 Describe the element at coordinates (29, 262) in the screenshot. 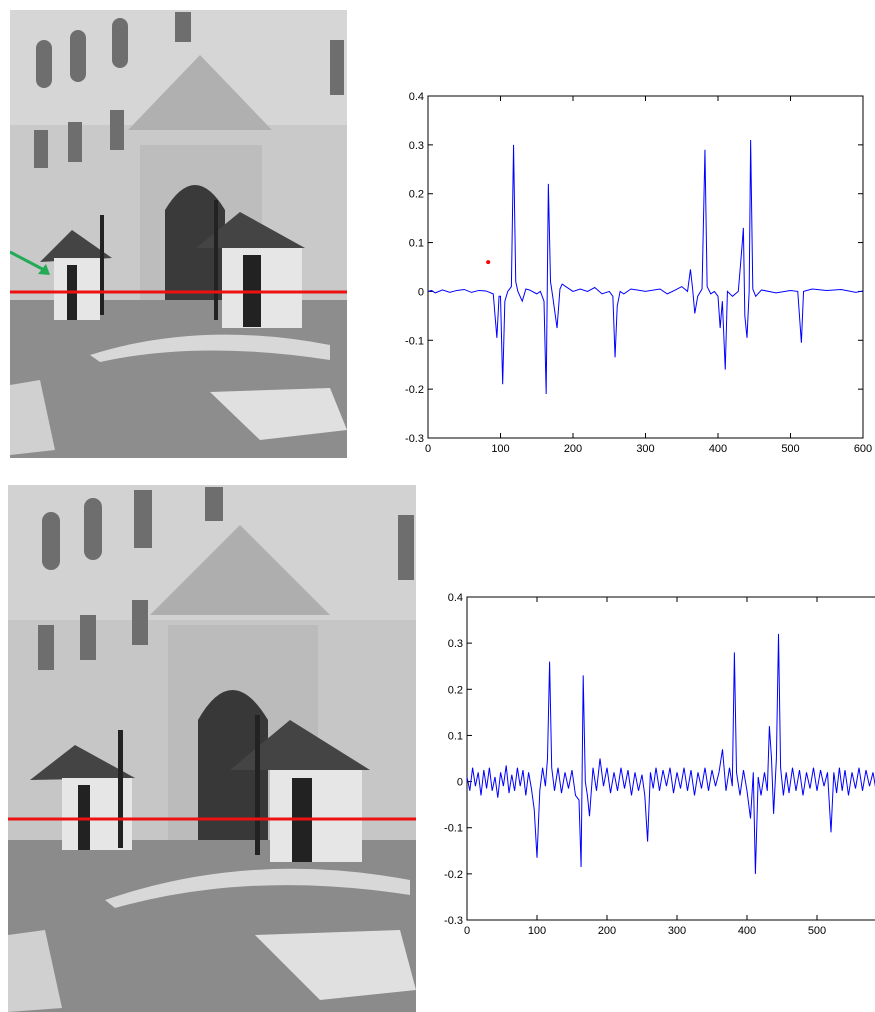

I see `arrow` at that location.